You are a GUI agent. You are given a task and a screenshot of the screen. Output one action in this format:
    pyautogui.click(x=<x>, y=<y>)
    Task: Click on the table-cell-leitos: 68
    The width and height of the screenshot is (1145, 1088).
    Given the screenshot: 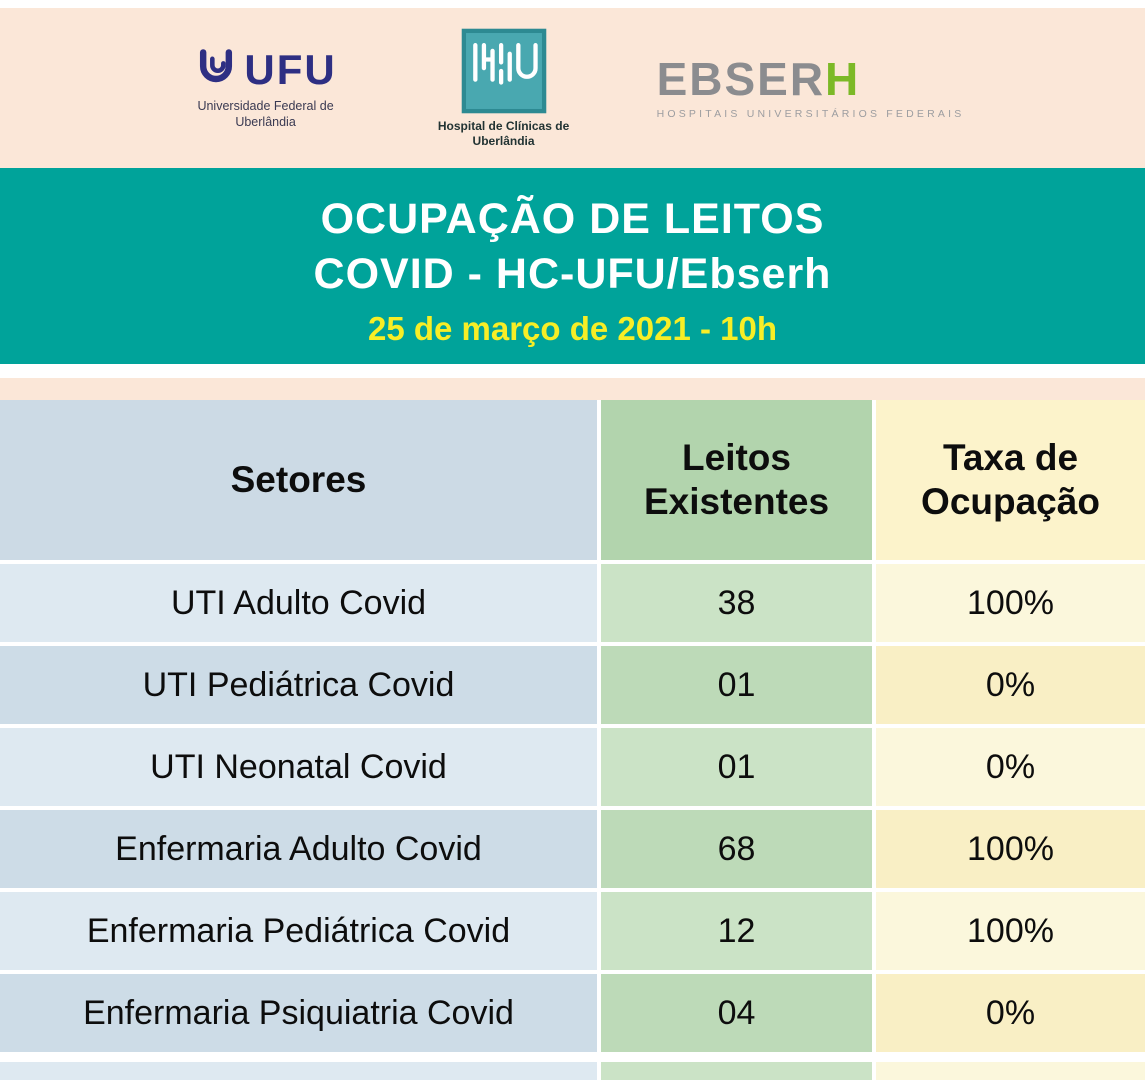 What is the action you would take?
    pyautogui.click(x=736, y=849)
    